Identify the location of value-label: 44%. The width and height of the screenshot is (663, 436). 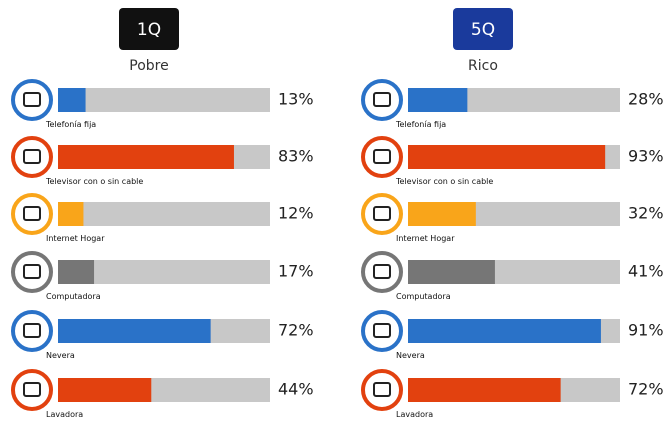
(296, 389).